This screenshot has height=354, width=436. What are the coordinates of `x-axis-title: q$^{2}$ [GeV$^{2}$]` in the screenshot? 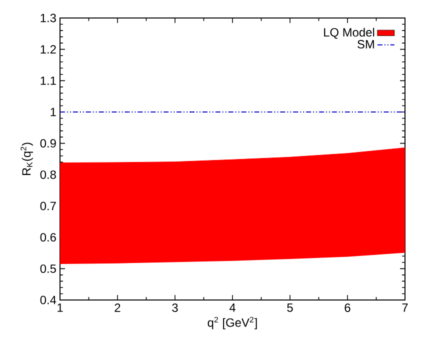 It's located at (232, 323).